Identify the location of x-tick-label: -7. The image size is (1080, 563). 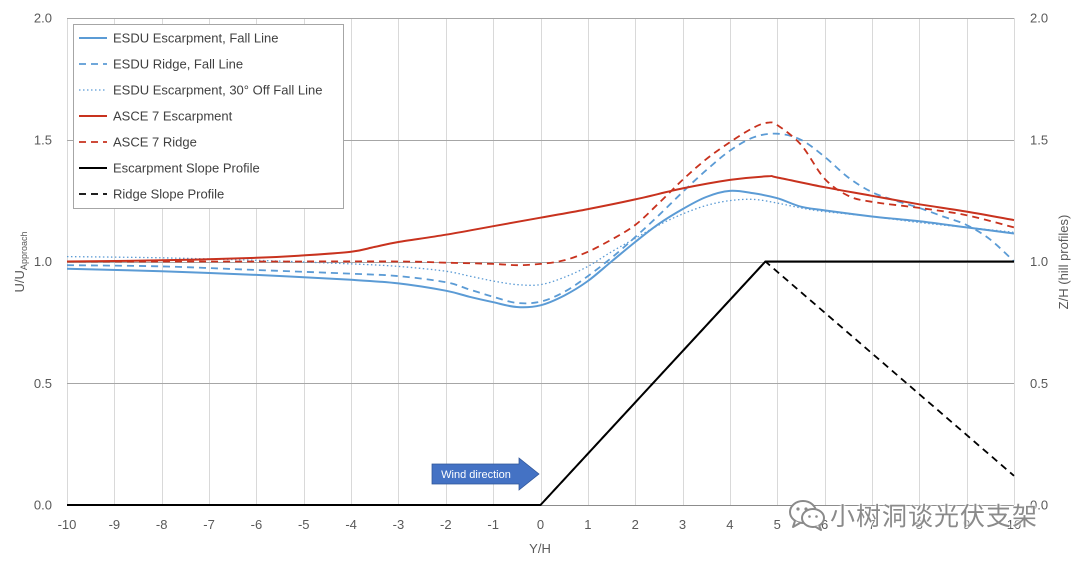
(209, 524).